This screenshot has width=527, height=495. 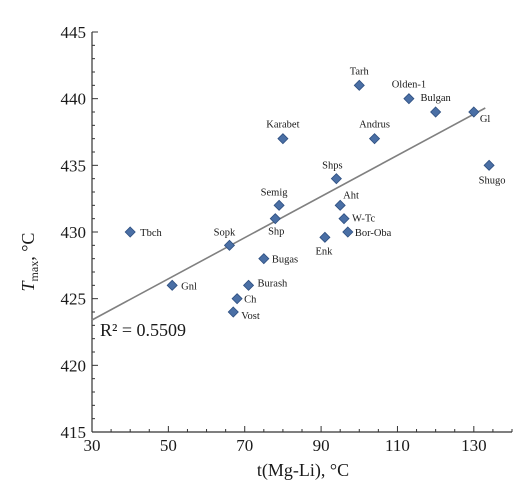 I want to click on x-tick-label: 30, so click(x=92, y=445).